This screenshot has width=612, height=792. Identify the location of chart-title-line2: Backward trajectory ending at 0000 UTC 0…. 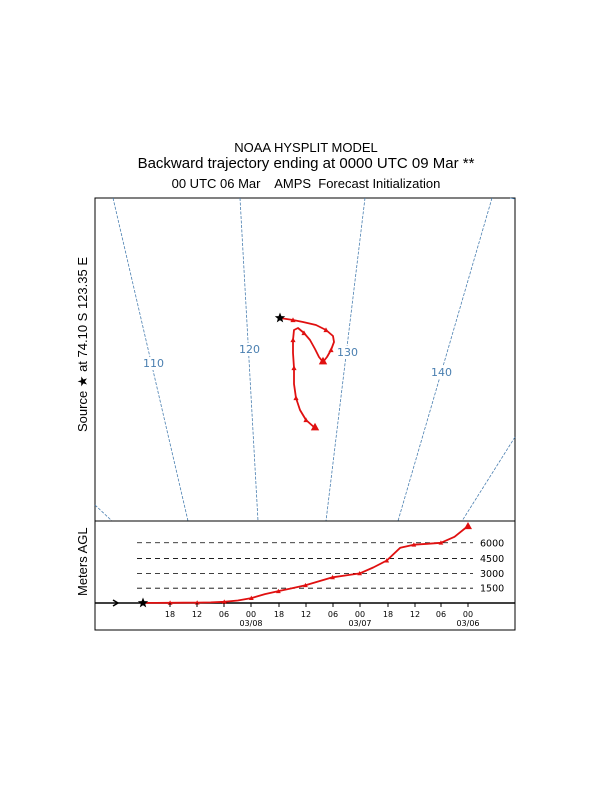
(306, 163).